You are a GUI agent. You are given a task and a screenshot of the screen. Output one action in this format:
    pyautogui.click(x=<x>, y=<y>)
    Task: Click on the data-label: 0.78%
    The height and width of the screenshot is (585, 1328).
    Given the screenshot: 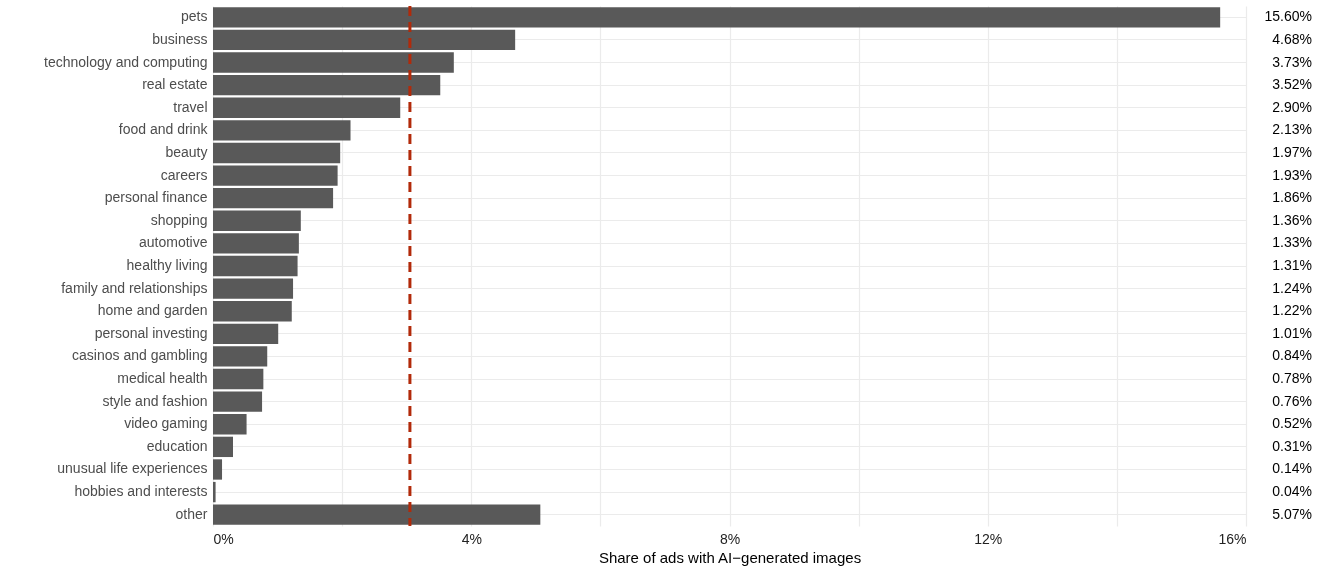 What is the action you would take?
    pyautogui.click(x=1292, y=378)
    